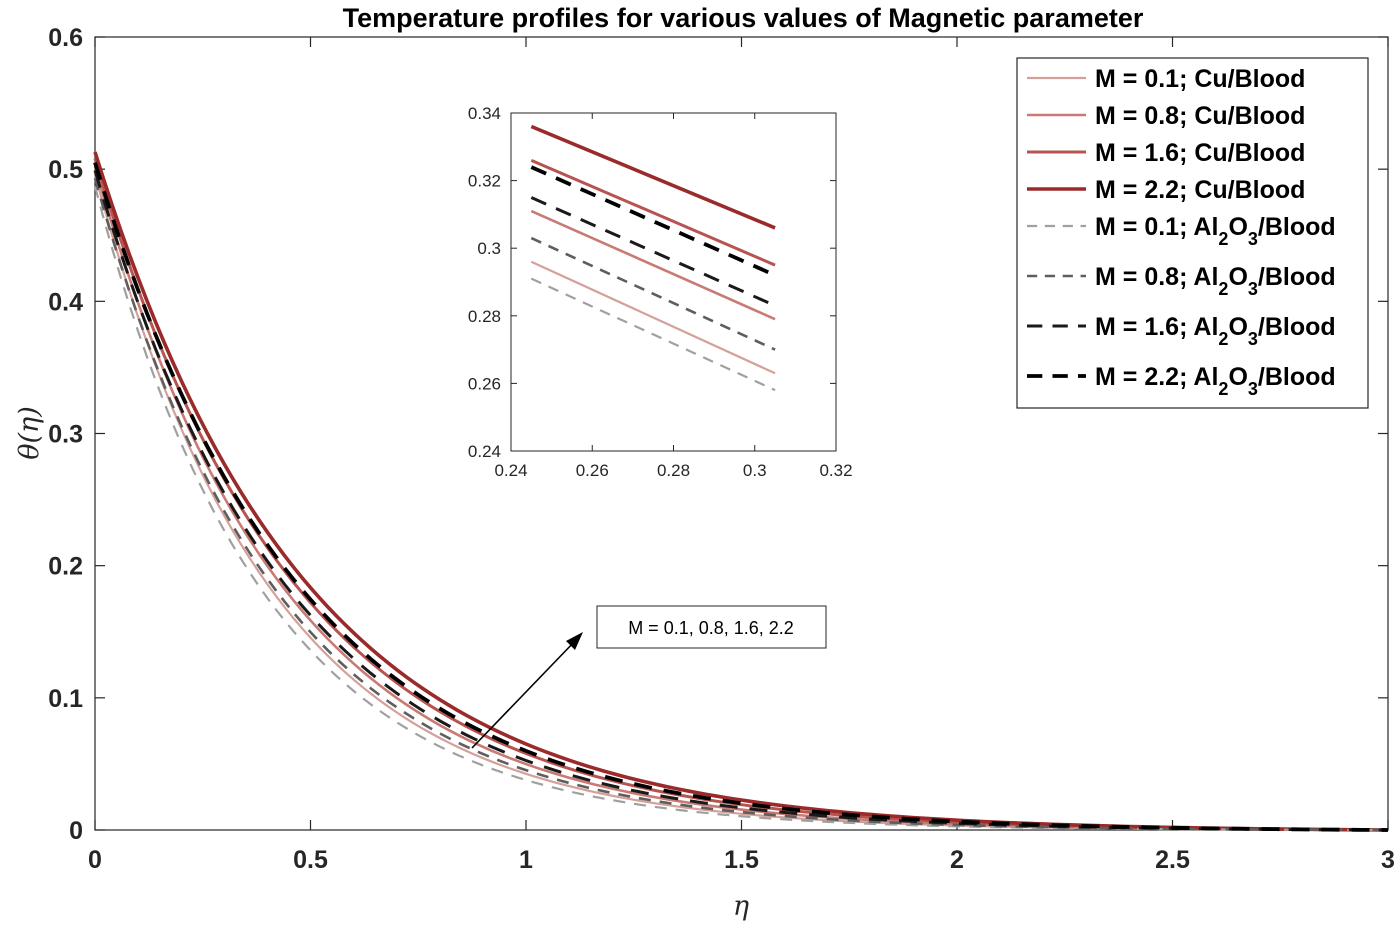 This screenshot has width=1400, height=929. Describe the element at coordinates (1156, 377) in the screenshot. I see `legend-label-main: M = 2.2; Al` at that location.